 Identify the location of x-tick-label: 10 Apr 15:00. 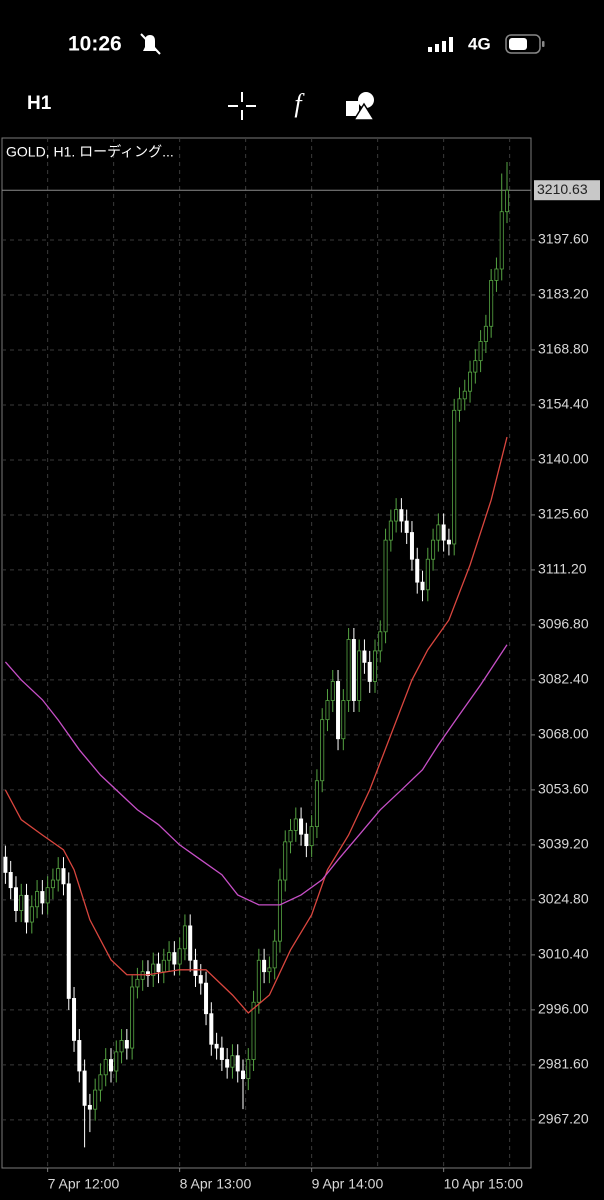
(484, 1184).